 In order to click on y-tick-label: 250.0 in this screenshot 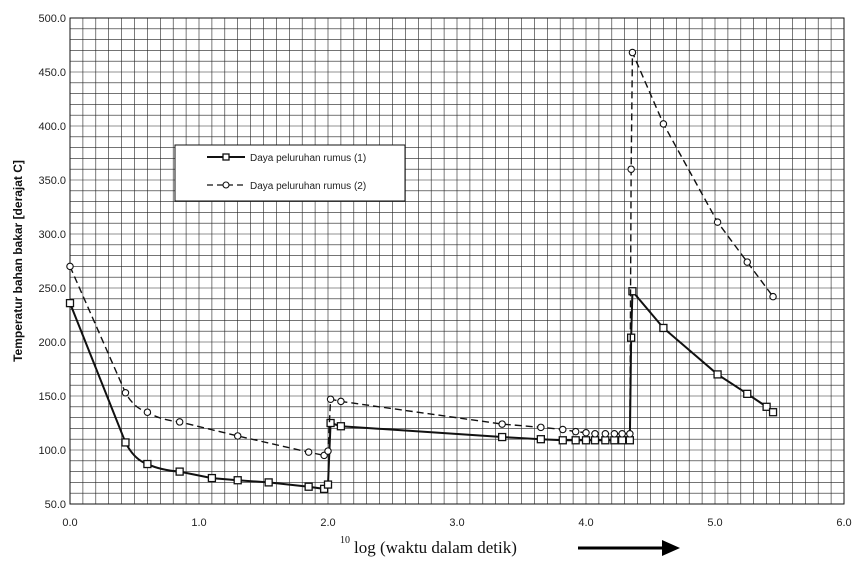, I will do `click(52, 289)`.